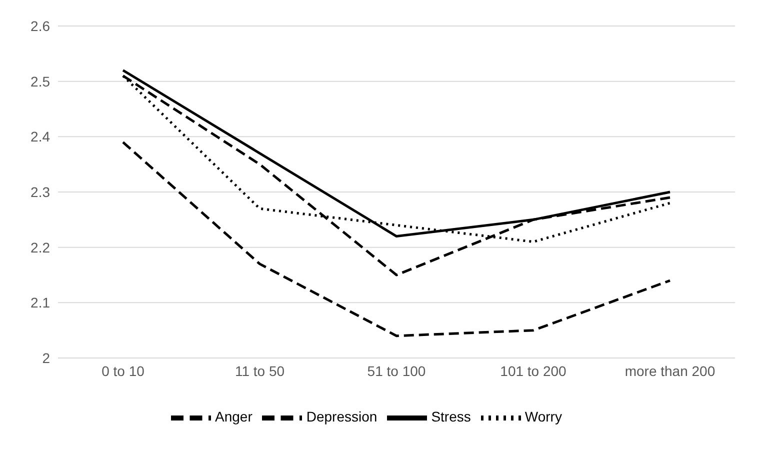  What do you see at coordinates (533, 370) in the screenshot?
I see `x-tick-label: 101 to 200` at bounding box center [533, 370].